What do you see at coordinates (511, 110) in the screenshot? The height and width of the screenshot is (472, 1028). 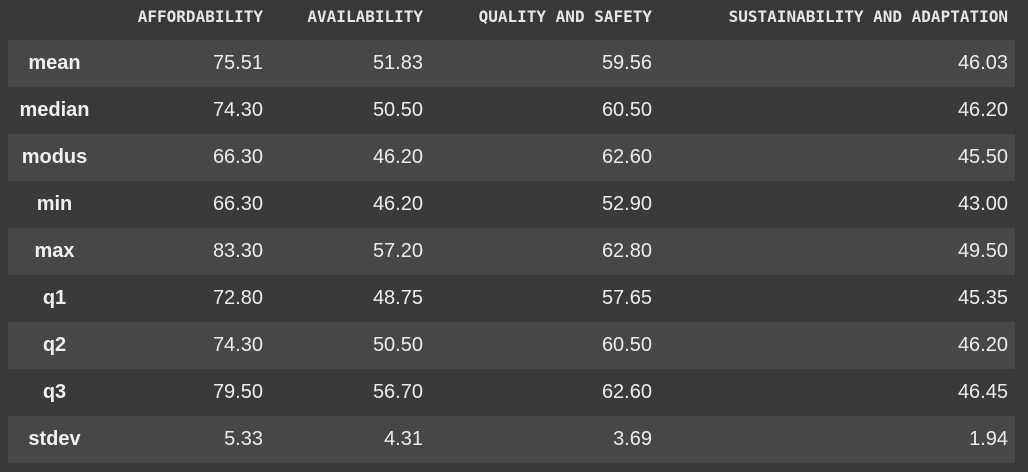 I see `table-row: median 74.30 50.50 60.50 46.20` at bounding box center [511, 110].